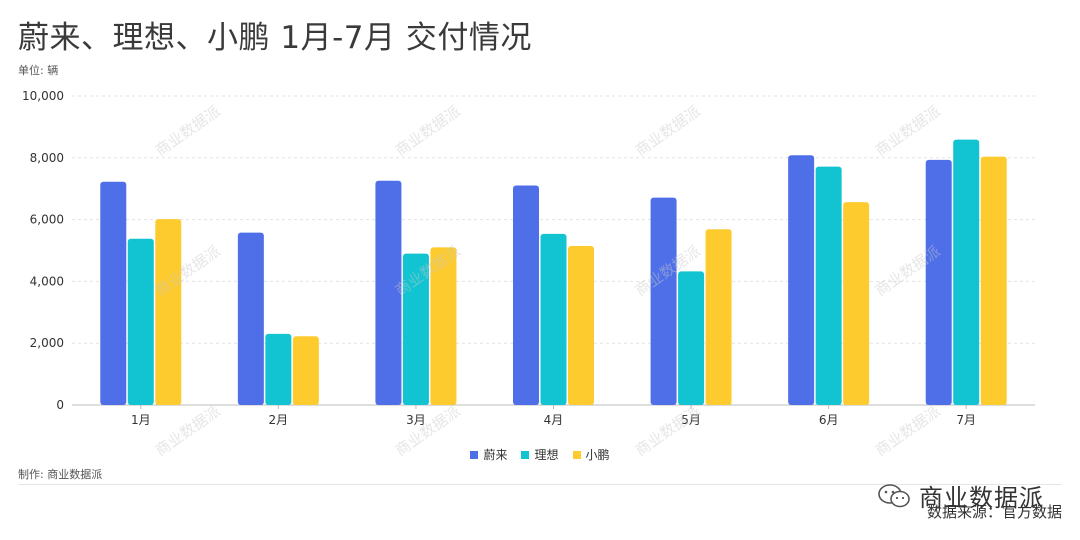 The width and height of the screenshot is (1080, 540). Describe the element at coordinates (801, 280) in the screenshot. I see `bar-蔚来-6月` at that location.